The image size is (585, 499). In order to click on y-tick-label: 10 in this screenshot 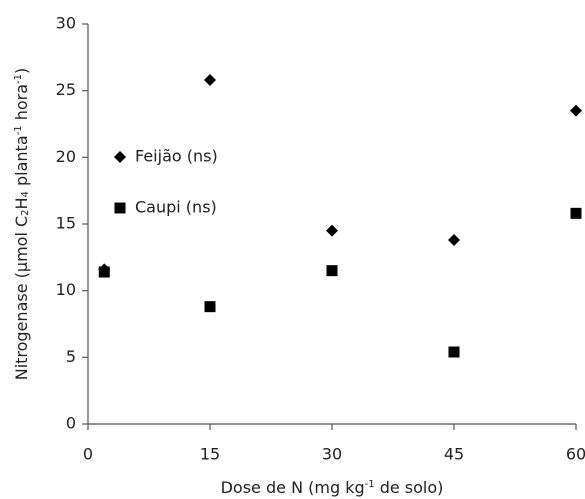, I will do `click(66, 289)`.